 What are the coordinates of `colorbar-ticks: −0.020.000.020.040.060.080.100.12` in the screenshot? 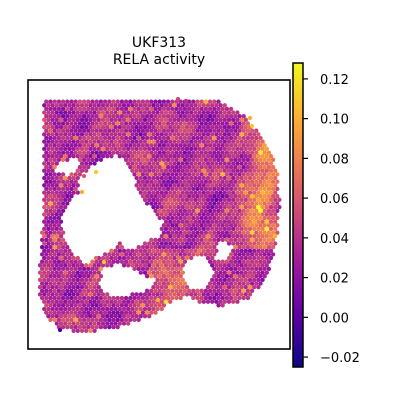 It's located at (331, 219).